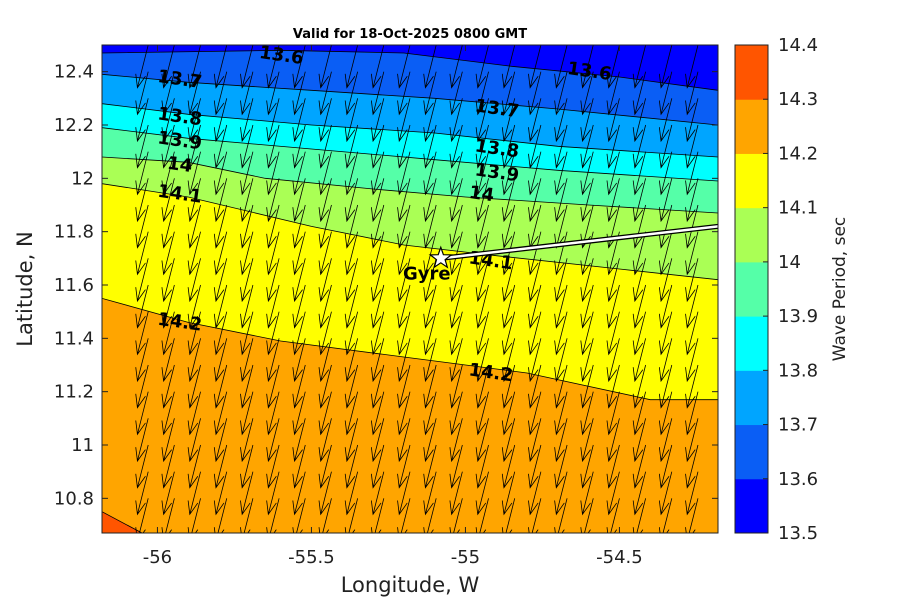  I want to click on contour-line-13.8, so click(410, 130).